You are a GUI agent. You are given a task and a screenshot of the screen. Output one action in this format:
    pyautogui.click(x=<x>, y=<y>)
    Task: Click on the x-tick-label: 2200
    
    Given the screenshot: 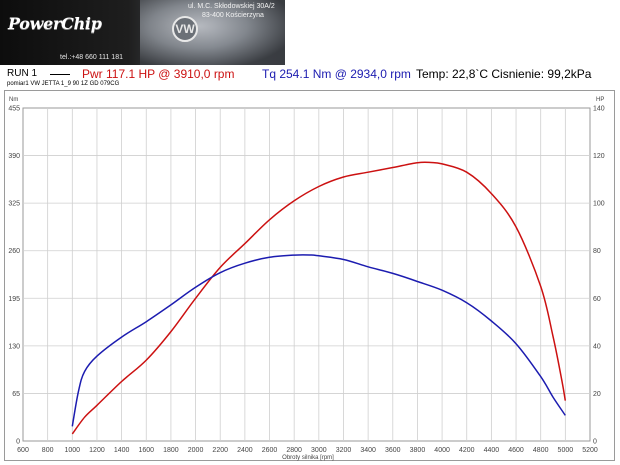 What is the action you would take?
    pyautogui.click(x=220, y=450)
    